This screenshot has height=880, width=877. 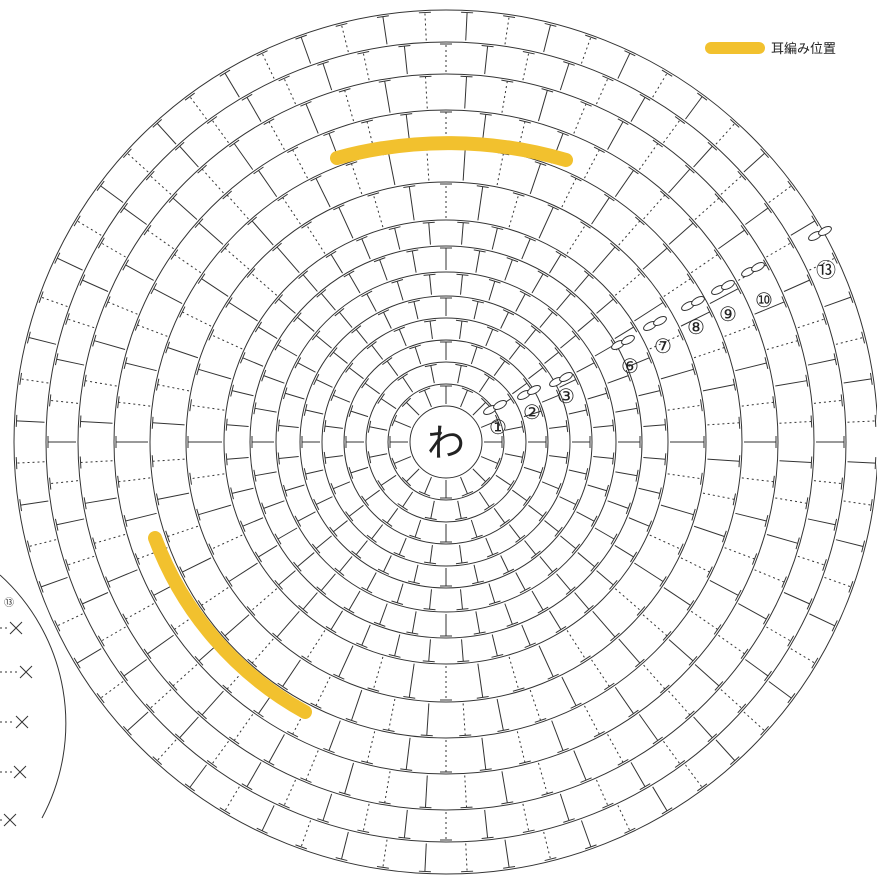 I want to click on chain-stitch, so click(x=698, y=301).